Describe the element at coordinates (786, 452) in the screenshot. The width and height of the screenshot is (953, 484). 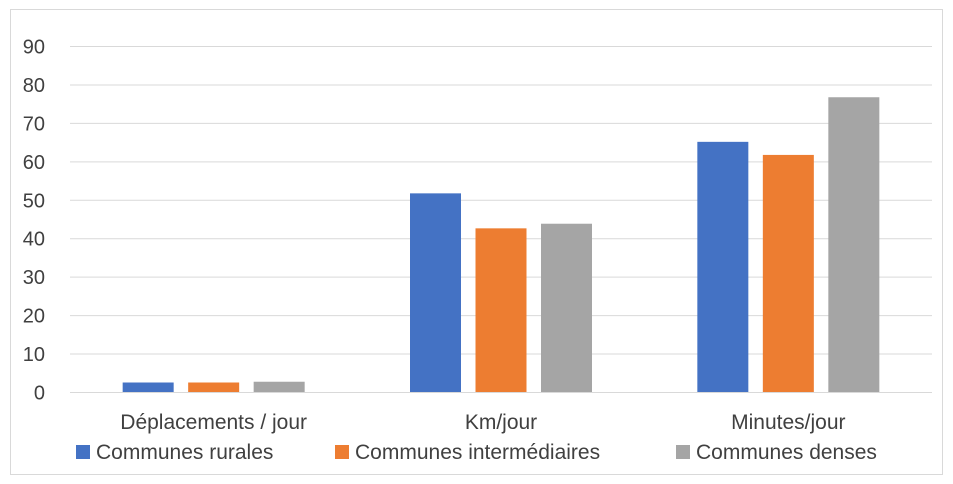
I see `legend-label-3: Communes denses` at that location.